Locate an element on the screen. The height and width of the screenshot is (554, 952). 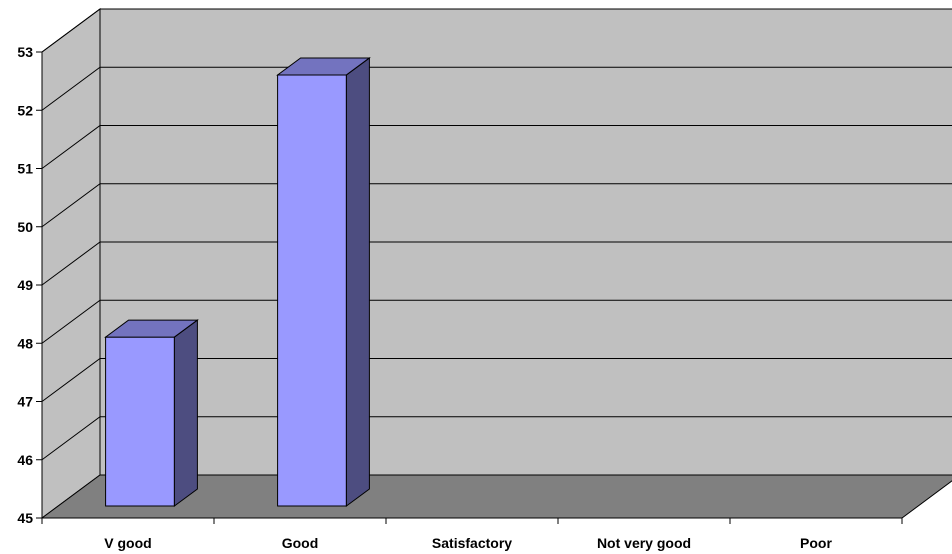
x-axis-tick-labels: V good Good Satisfactory Not very good Poor is located at coordinates (468, 543).